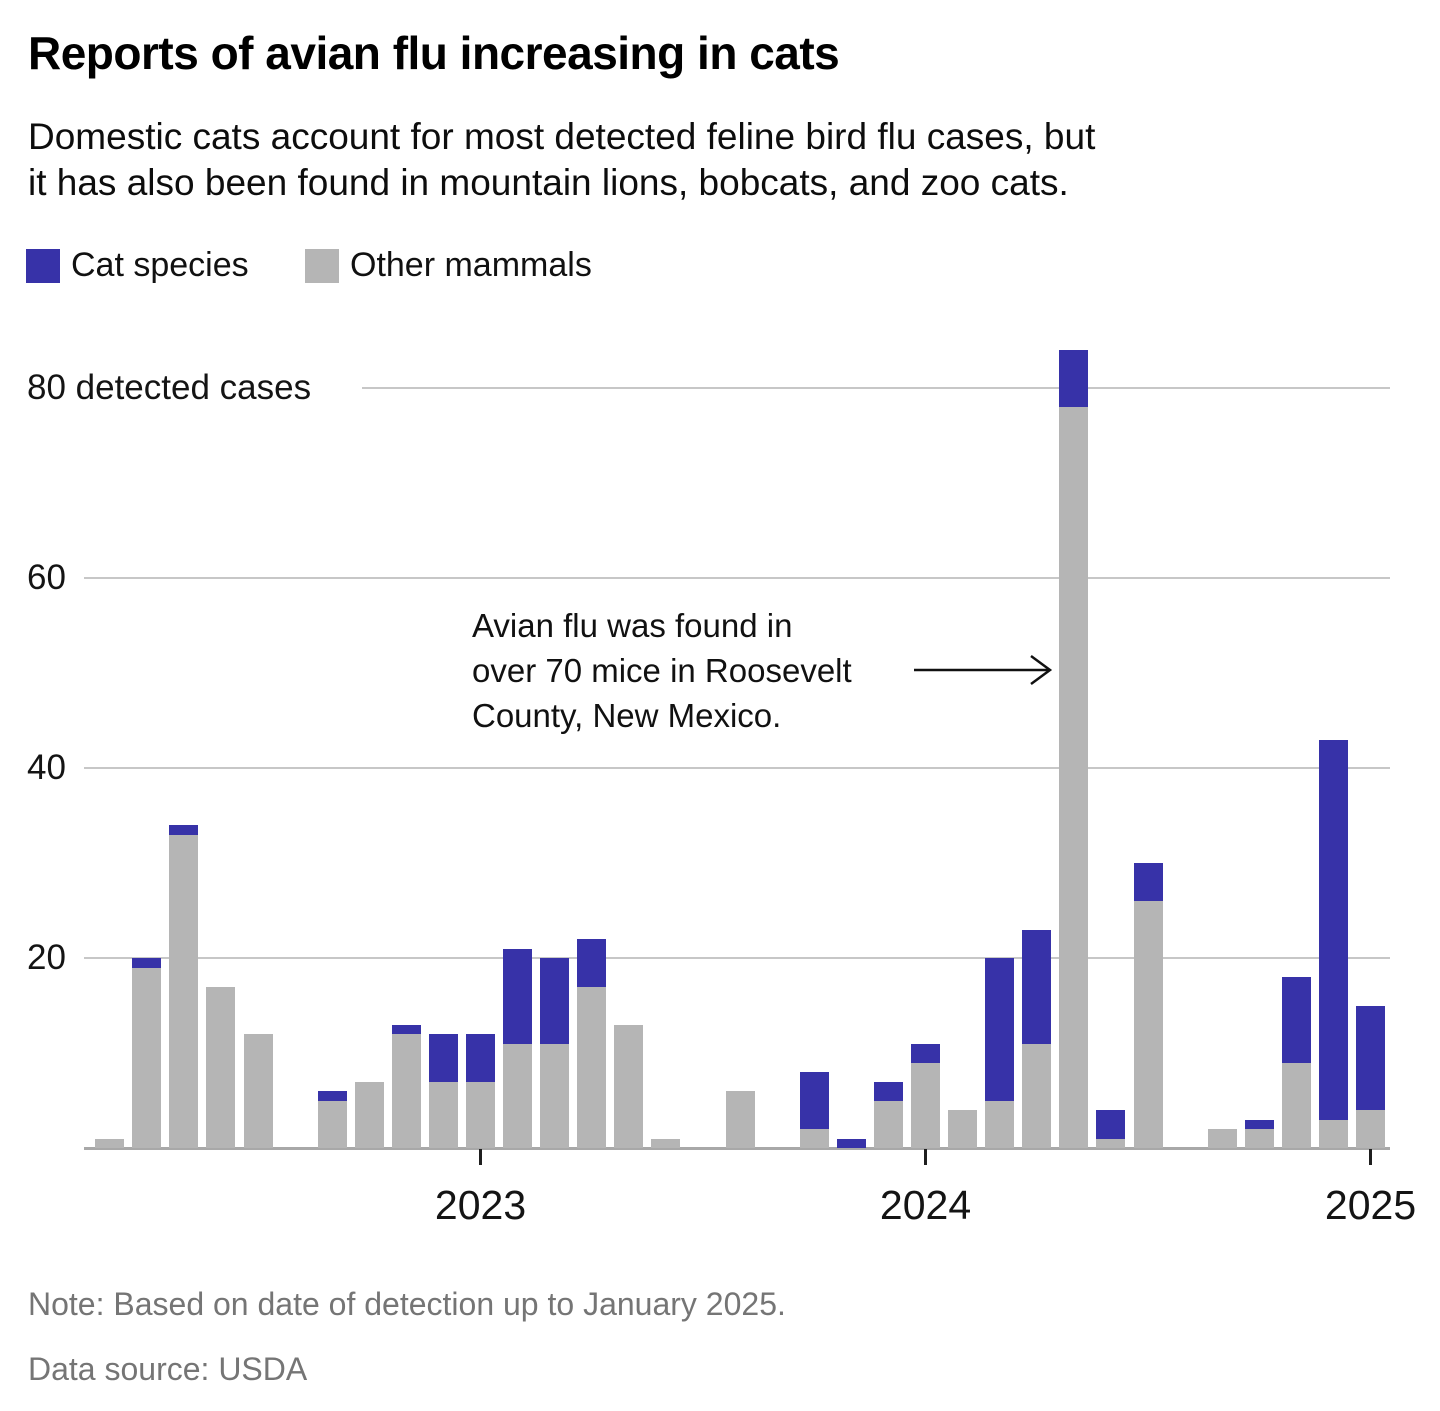 This screenshot has height=1411, width=1440. I want to click on x-tick-2025, so click(1371, 1157).